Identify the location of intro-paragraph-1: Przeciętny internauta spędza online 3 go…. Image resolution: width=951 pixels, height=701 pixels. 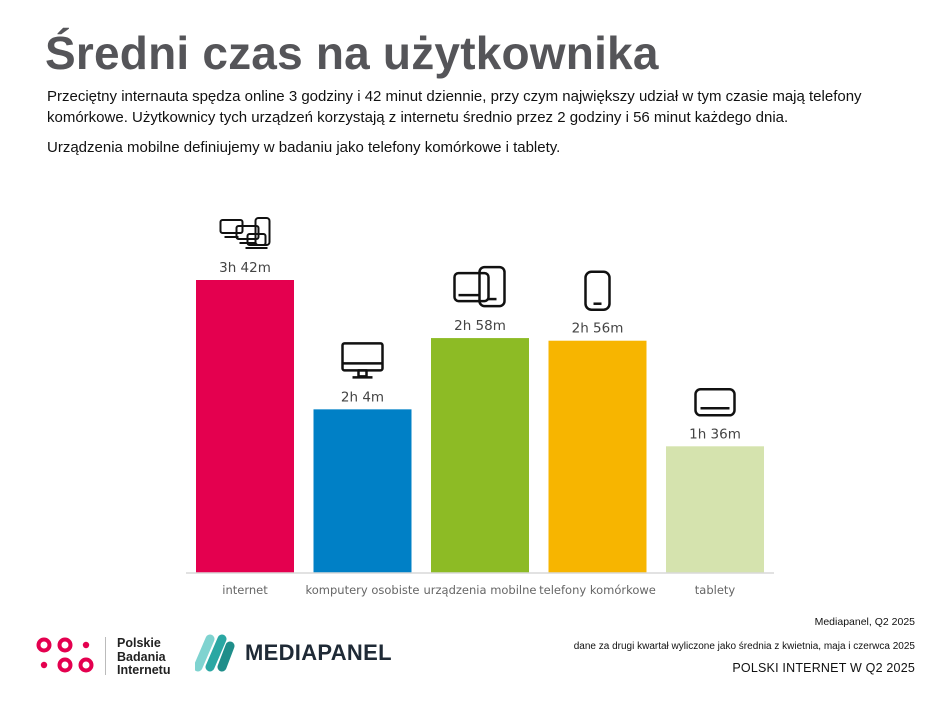
(454, 107).